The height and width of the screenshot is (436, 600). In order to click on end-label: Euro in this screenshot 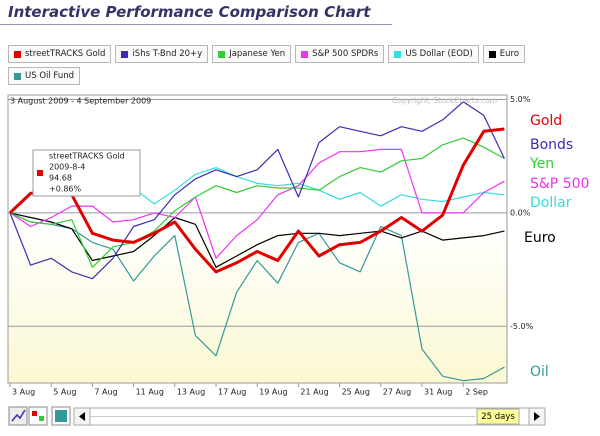, I will do `click(540, 238)`.